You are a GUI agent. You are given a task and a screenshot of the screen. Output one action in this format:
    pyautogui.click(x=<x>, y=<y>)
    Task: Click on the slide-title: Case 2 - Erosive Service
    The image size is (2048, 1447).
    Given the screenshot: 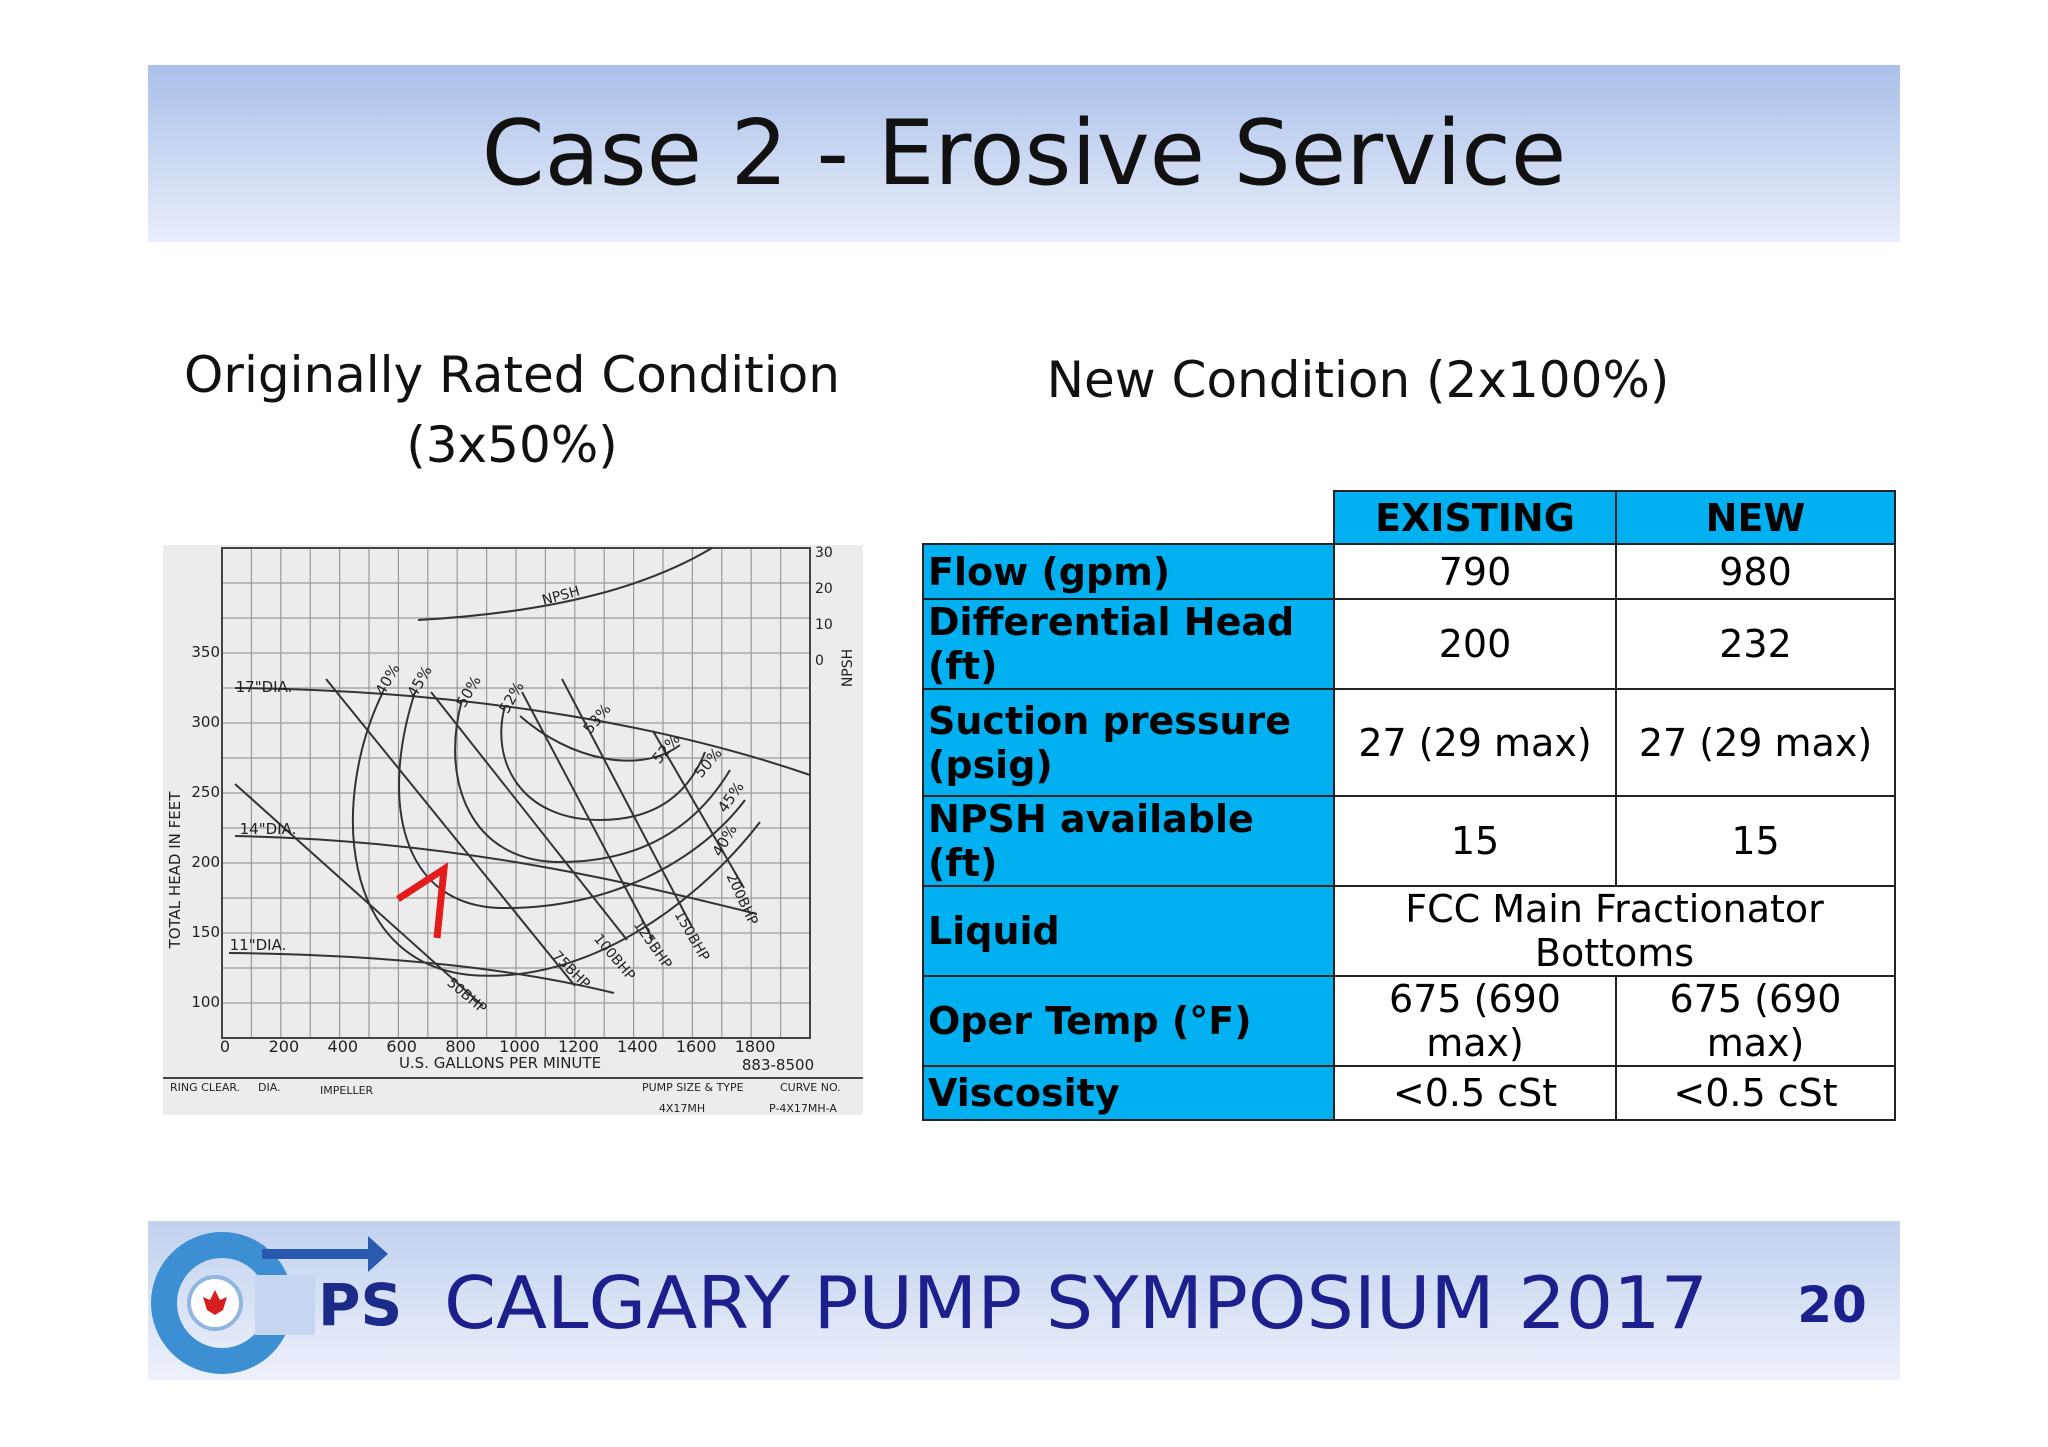 What is the action you would take?
    pyautogui.click(x=1024, y=153)
    